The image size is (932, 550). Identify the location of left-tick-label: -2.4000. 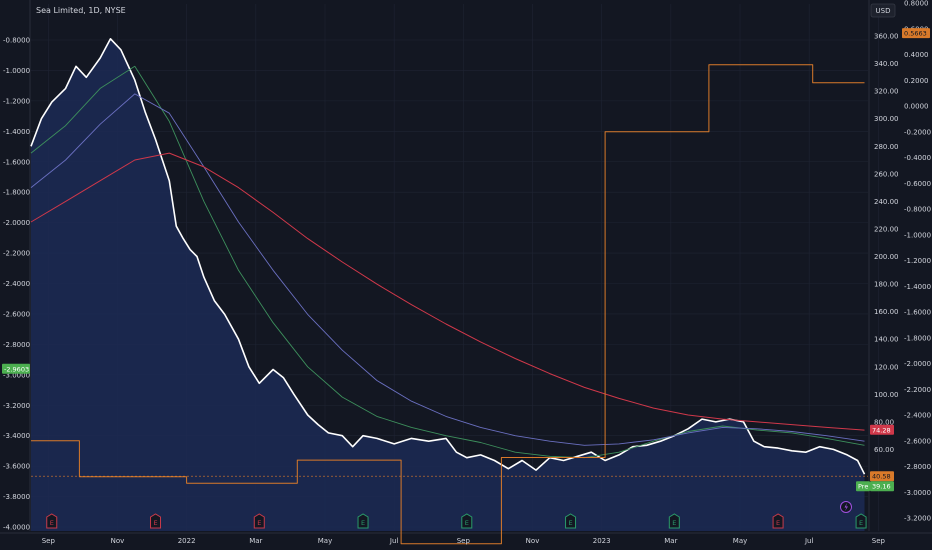
(16, 284).